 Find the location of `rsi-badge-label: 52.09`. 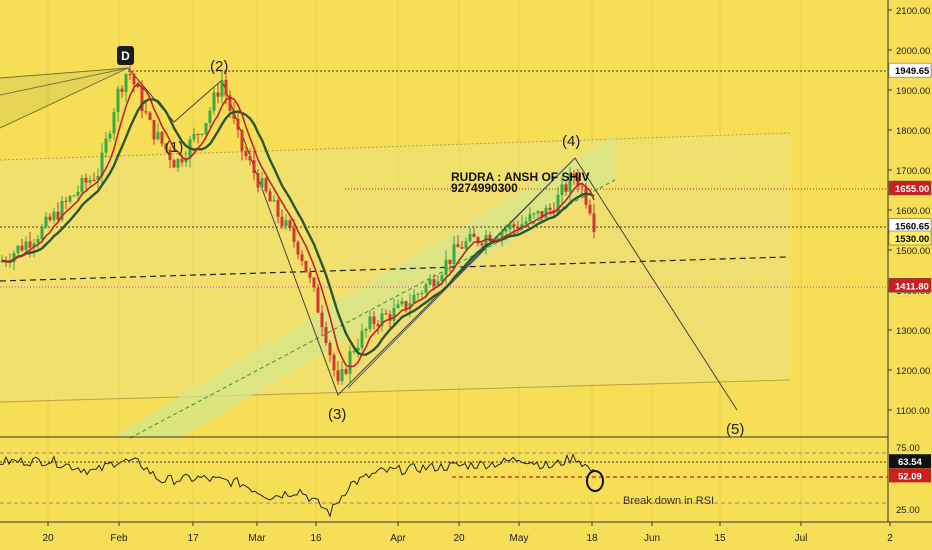

rsi-badge-label: 52.09 is located at coordinates (910, 476).